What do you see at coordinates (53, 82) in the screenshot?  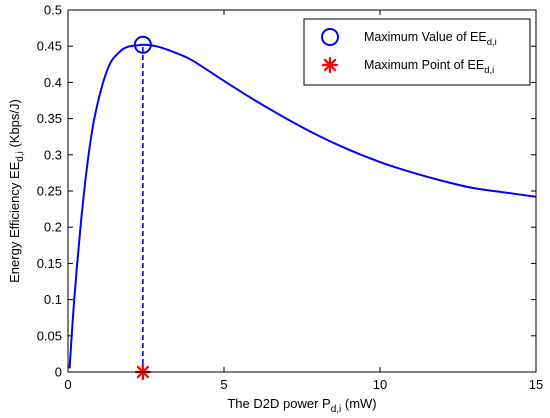 I see `y-tick-label: 0.4` at bounding box center [53, 82].